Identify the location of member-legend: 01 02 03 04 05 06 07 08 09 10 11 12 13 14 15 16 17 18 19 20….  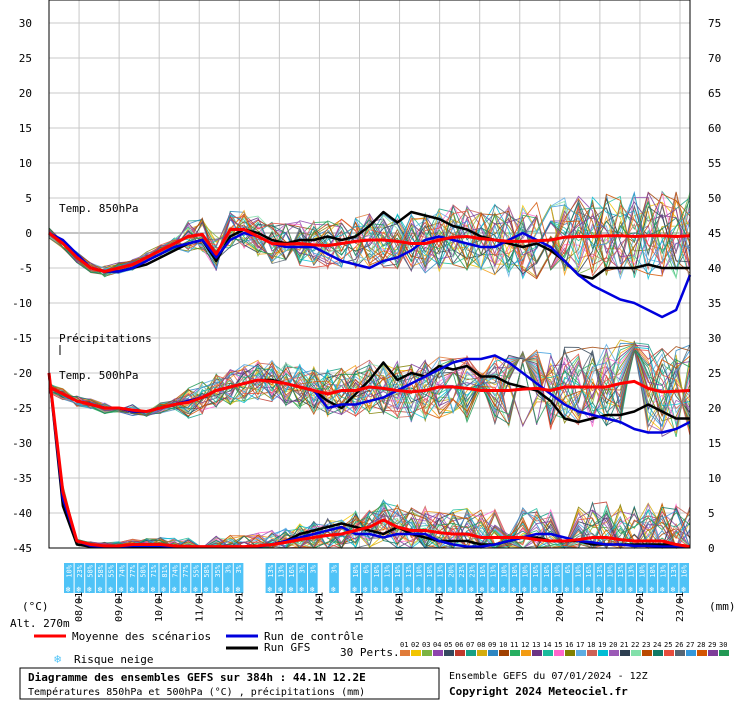
(564, 648).